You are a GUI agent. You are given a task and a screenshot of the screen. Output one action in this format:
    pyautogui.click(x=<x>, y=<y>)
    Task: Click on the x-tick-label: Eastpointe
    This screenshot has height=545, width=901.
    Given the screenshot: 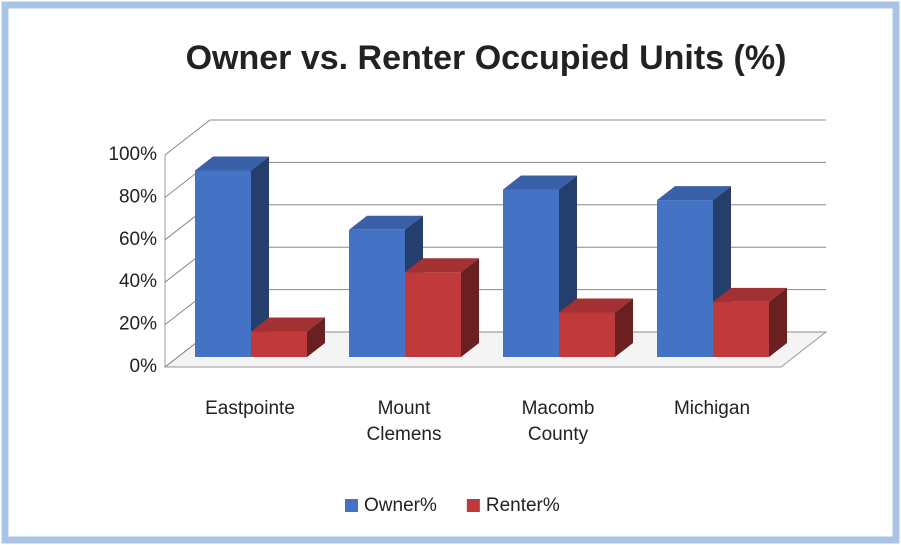 What is the action you would take?
    pyautogui.click(x=250, y=408)
    